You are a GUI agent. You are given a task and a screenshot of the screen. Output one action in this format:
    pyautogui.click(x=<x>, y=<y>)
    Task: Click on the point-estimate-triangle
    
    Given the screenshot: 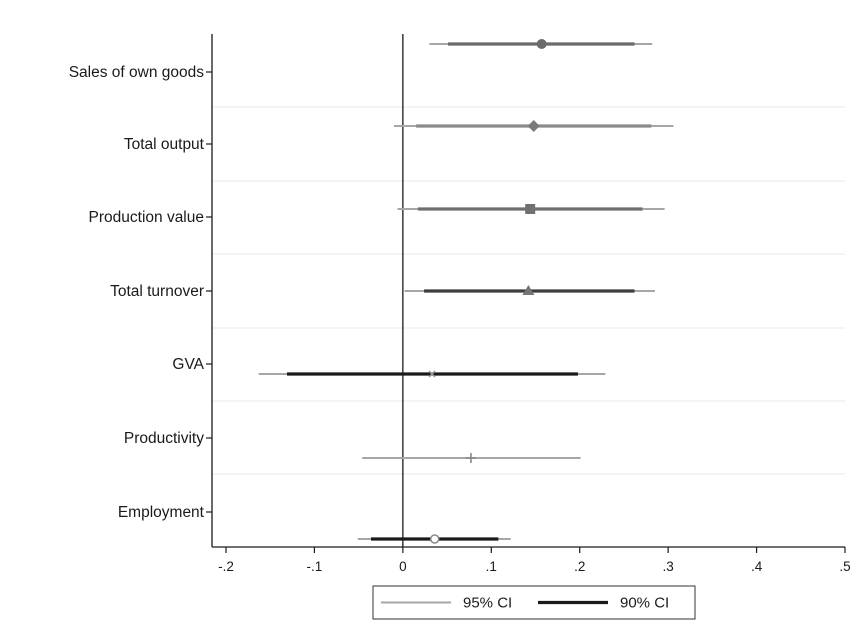 What is the action you would take?
    pyautogui.click(x=528, y=290)
    